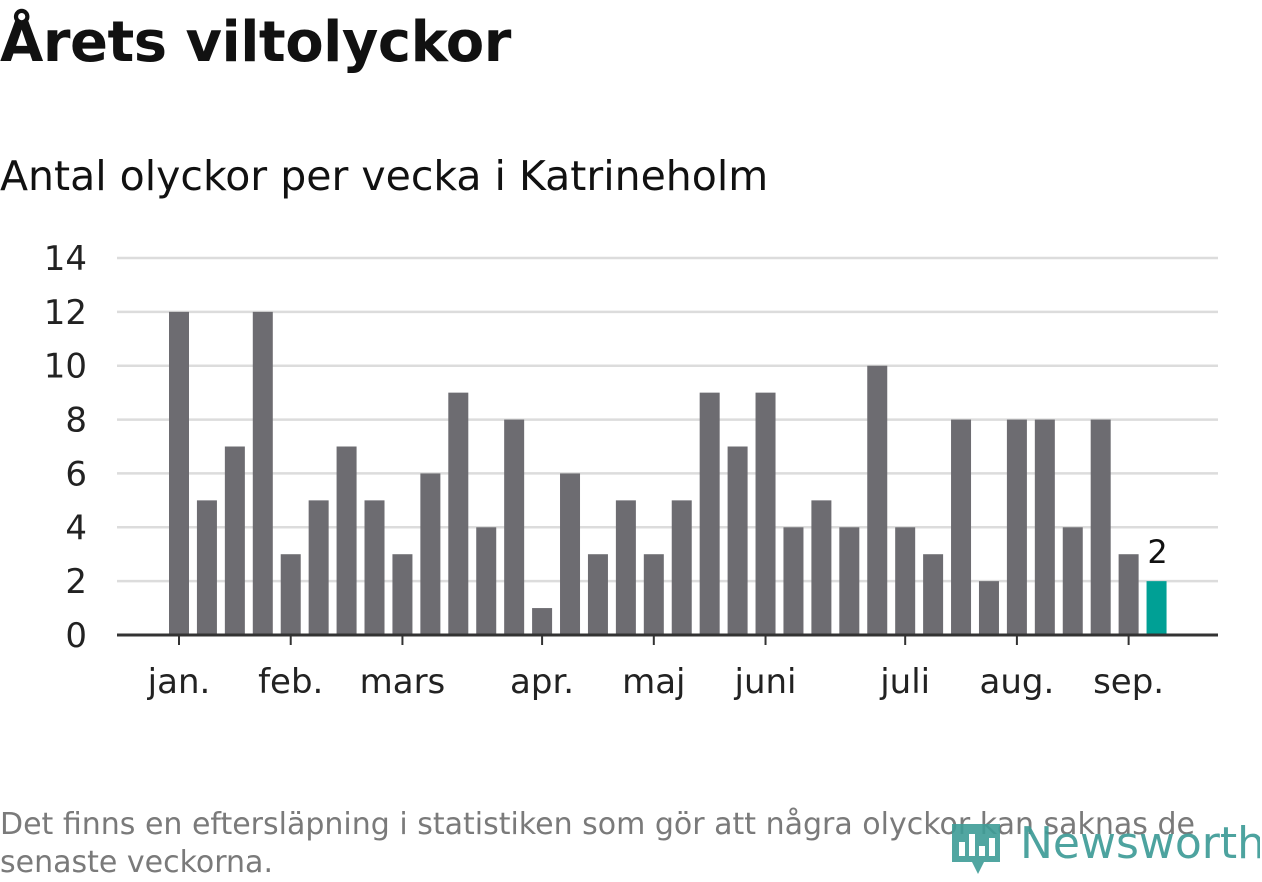  I want to click on y-axis-ticks: 0 2 4 6 8 10 12 14, so click(65, 447).